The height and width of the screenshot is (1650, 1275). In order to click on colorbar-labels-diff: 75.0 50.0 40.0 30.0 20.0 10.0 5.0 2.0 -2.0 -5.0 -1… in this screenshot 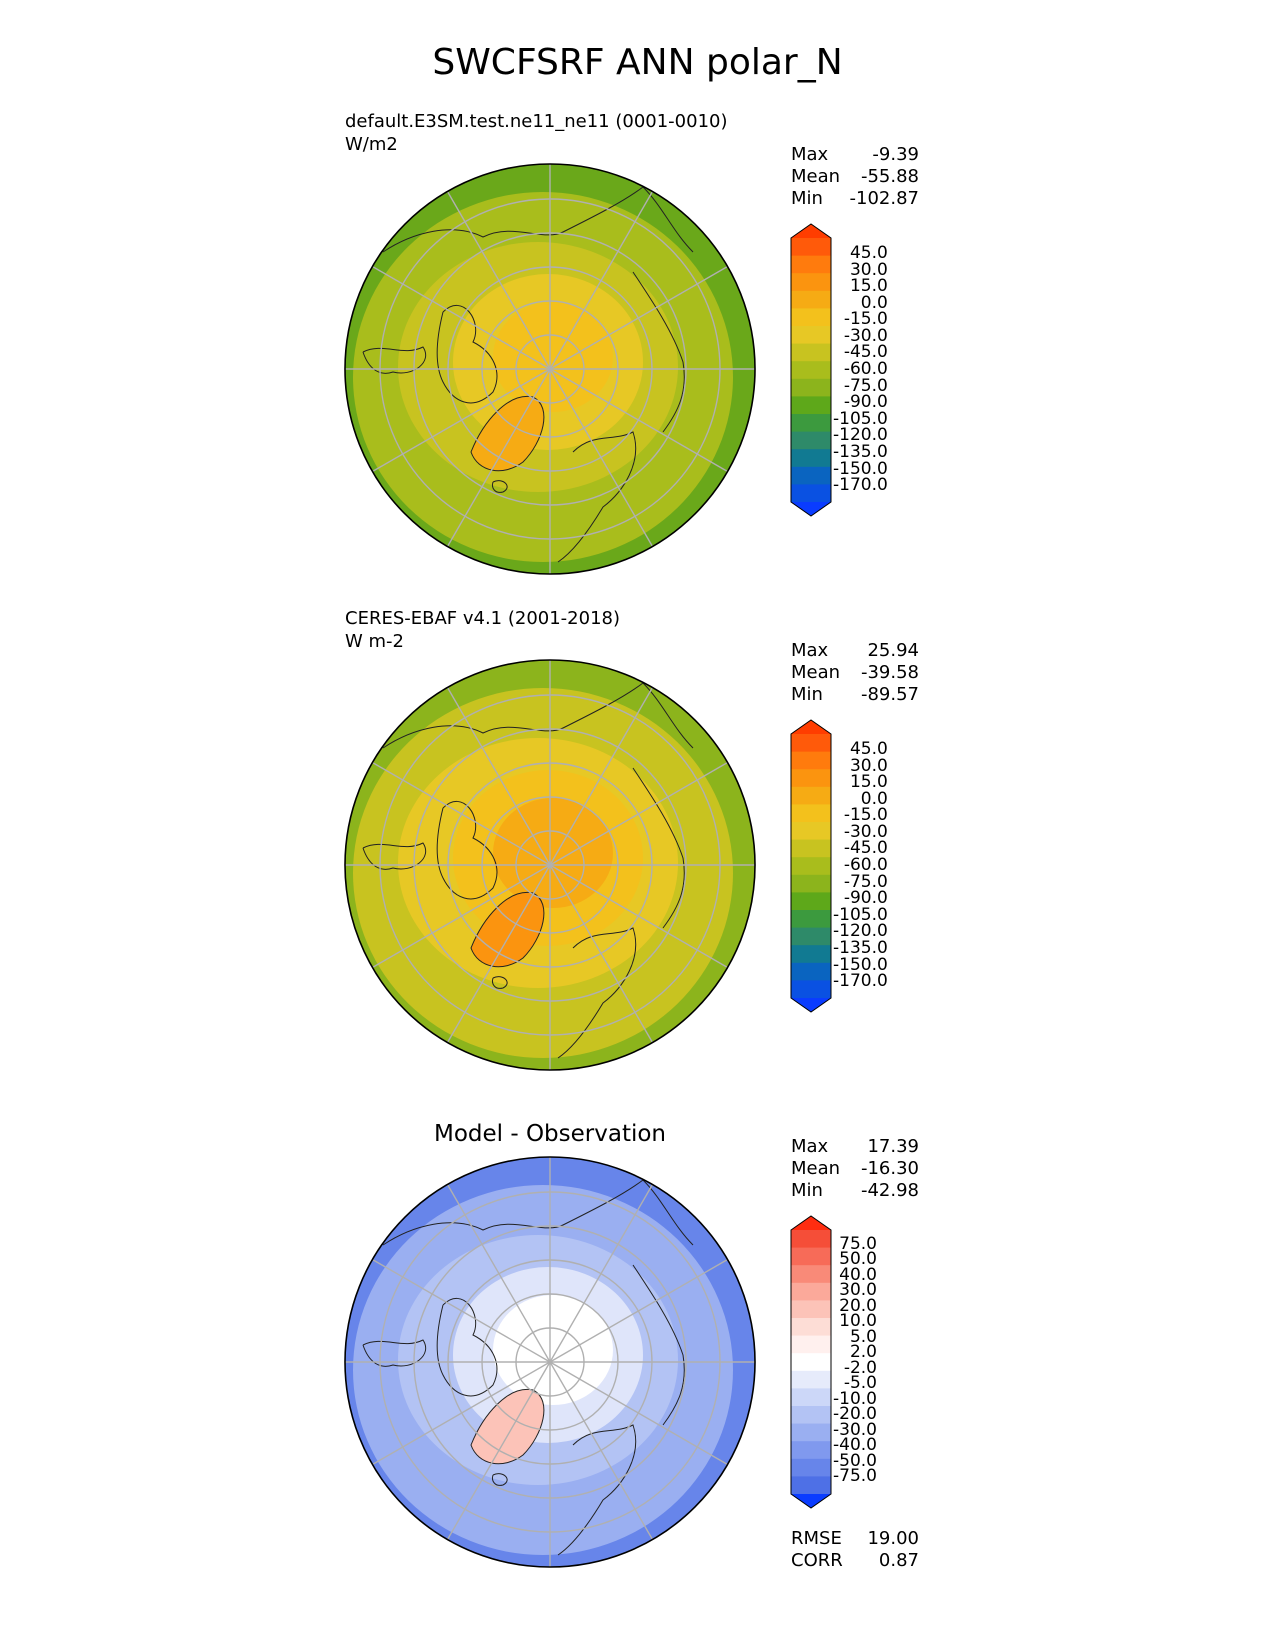, I will do `click(855, 1359)`.